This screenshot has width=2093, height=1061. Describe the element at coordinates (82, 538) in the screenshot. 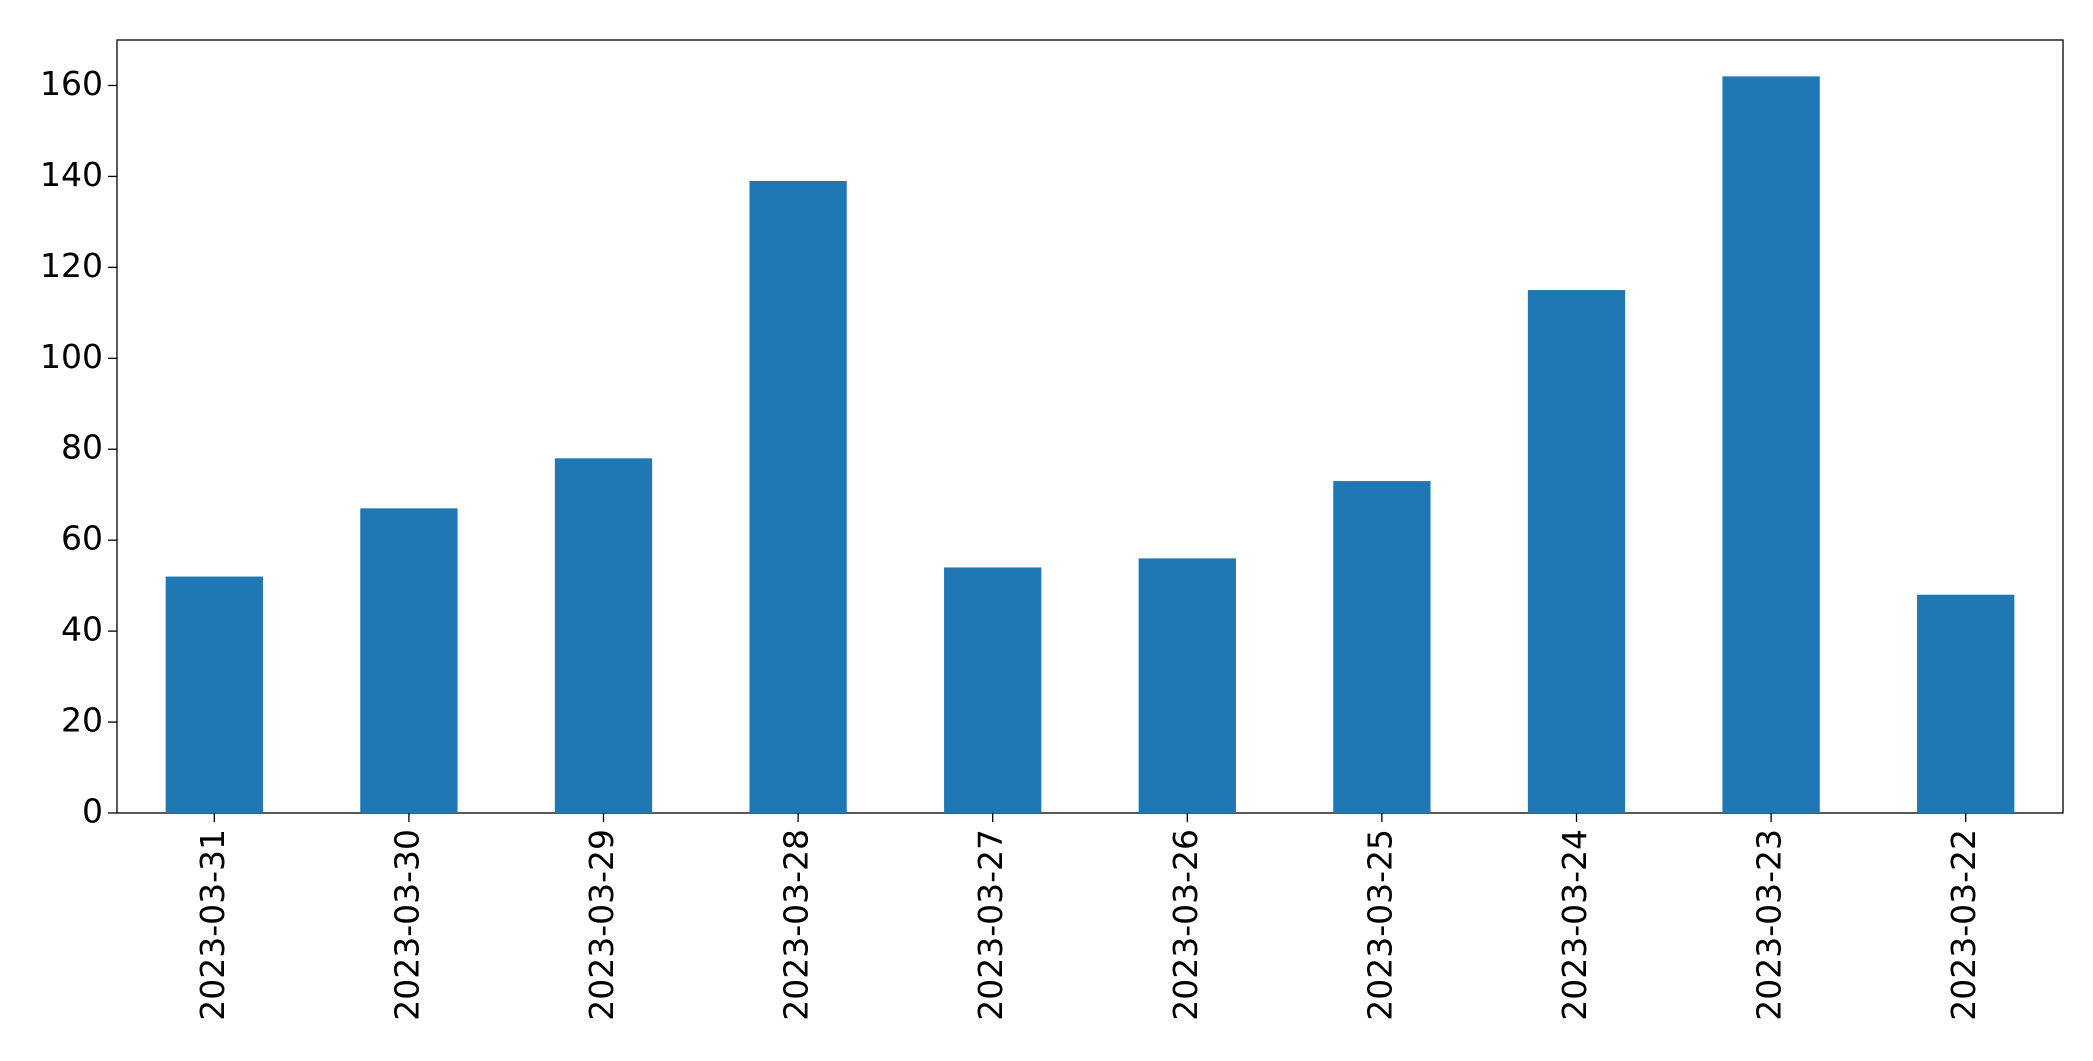

I see `y-tick-label: 60` at that location.